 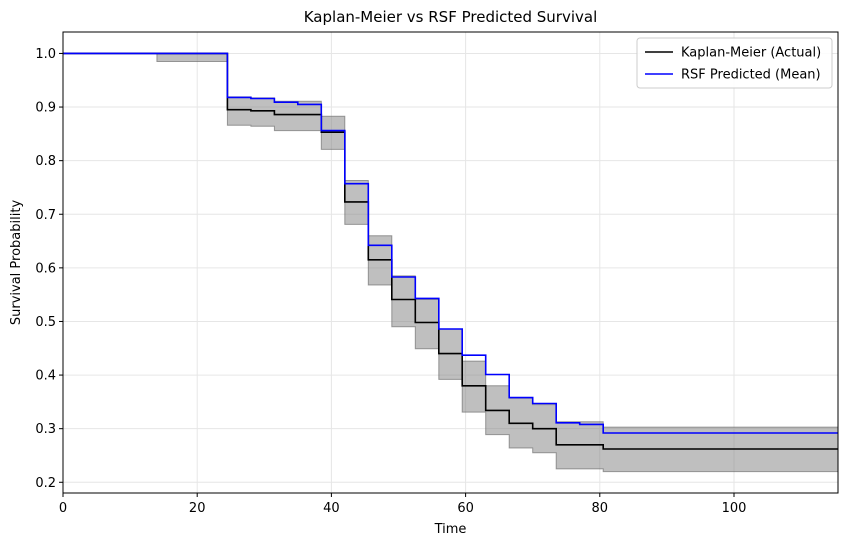 What do you see at coordinates (197, 508) in the screenshot?
I see `x-tick-label: 20` at bounding box center [197, 508].